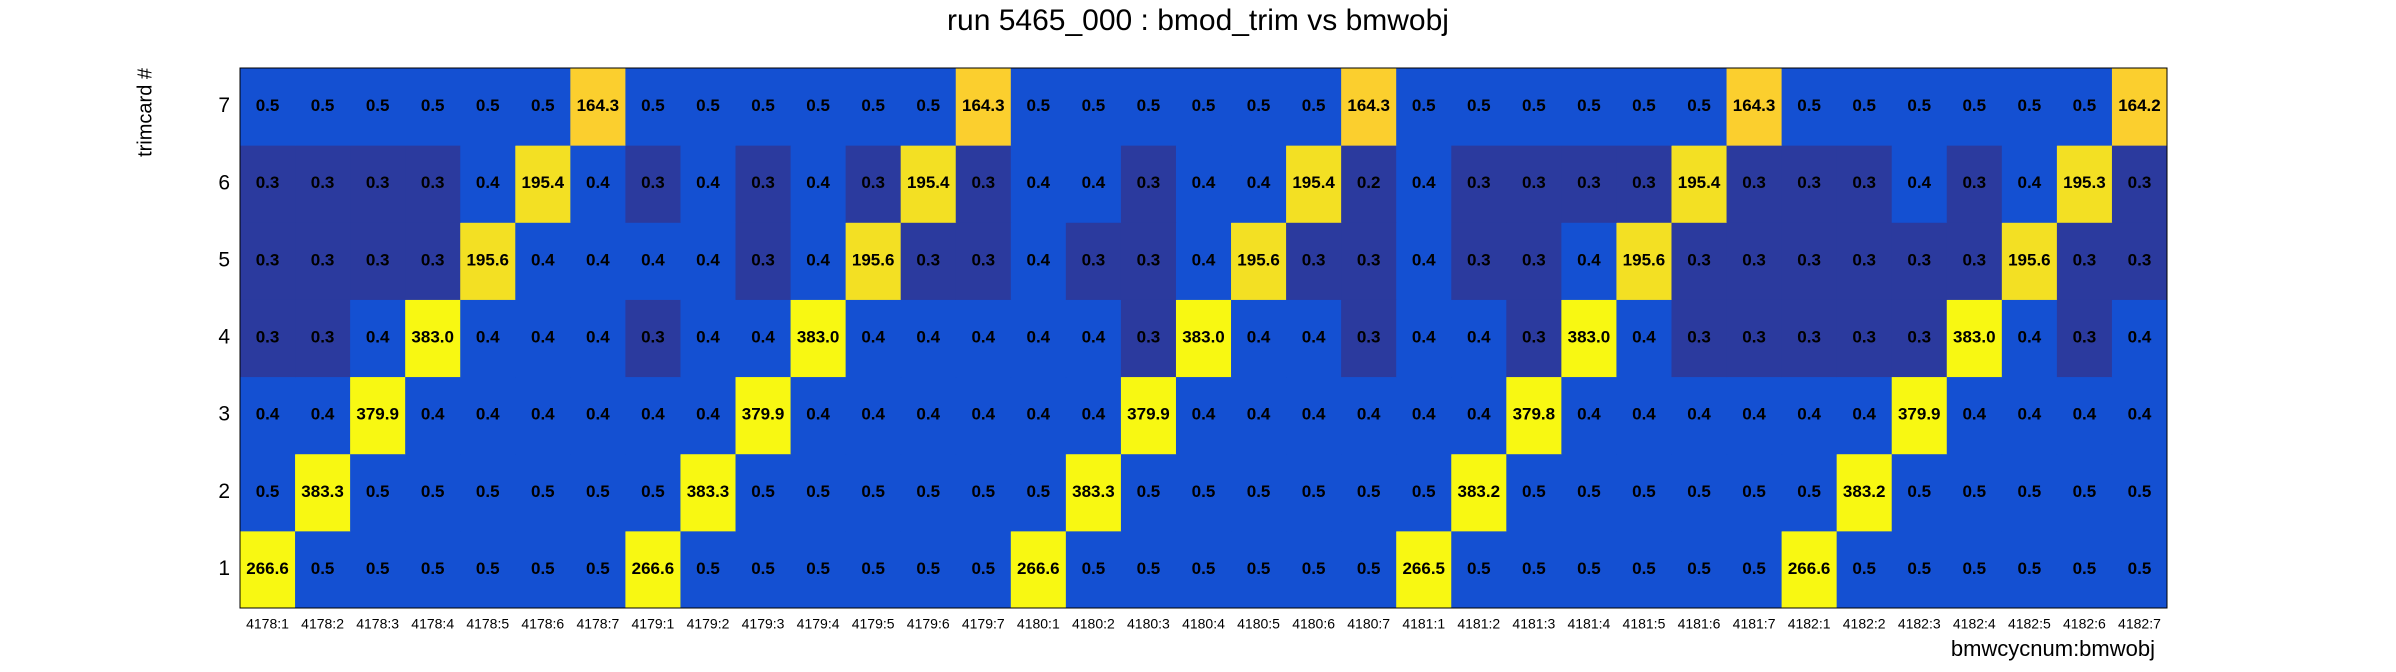 Image resolution: width=2396 pixels, height=672 pixels. Describe the element at coordinates (1203, 624) in the screenshot. I see `x-tick-label: 4180:4` at that location.